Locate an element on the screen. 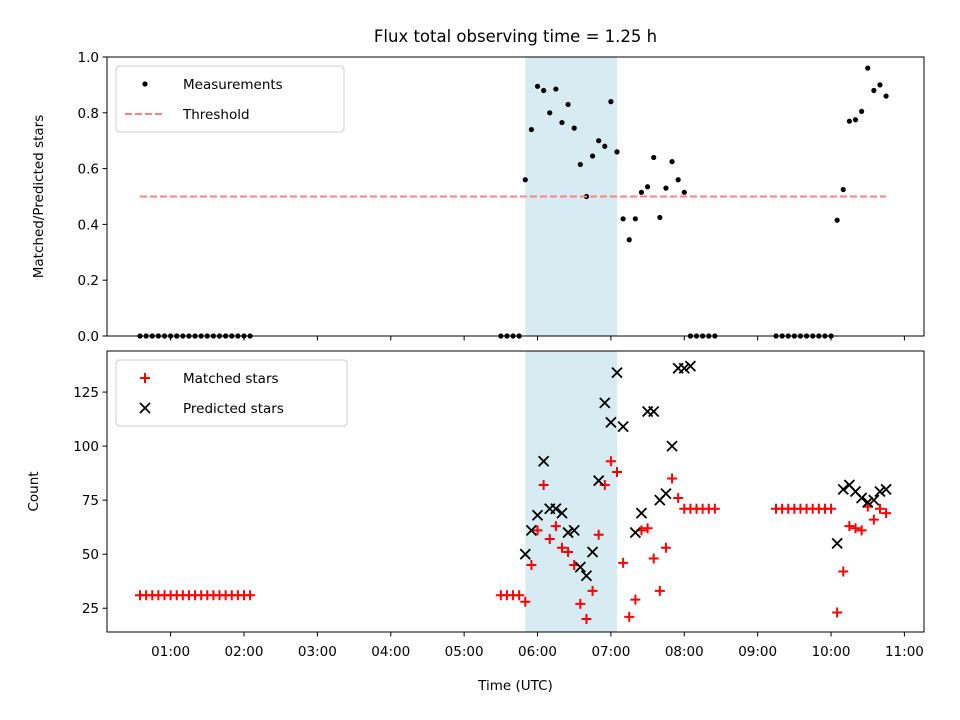 The width and height of the screenshot is (960, 720). legend: Matched stars Predicted stars is located at coordinates (231, 393).